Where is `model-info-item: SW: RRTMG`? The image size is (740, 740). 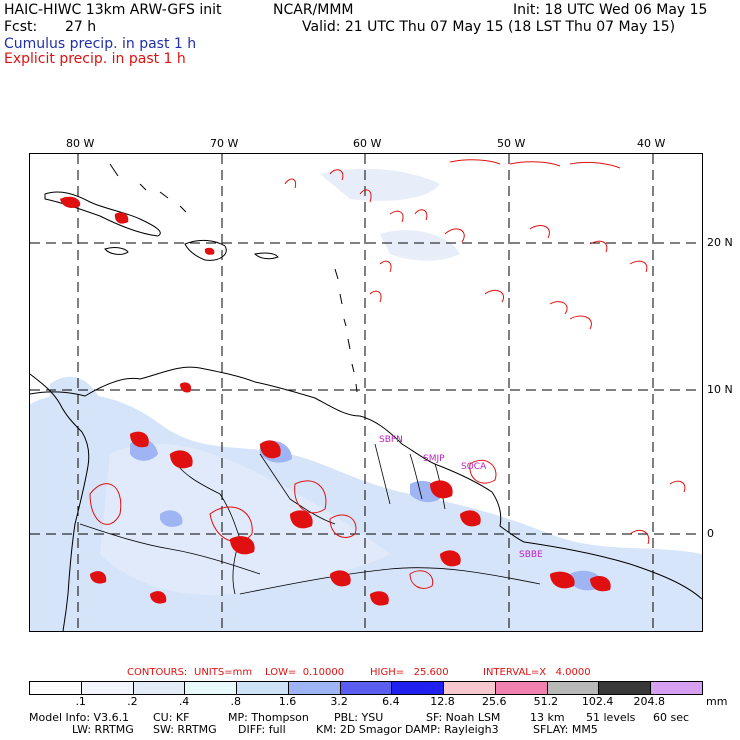
model-info-item: SW: RRTMG is located at coordinates (185, 729).